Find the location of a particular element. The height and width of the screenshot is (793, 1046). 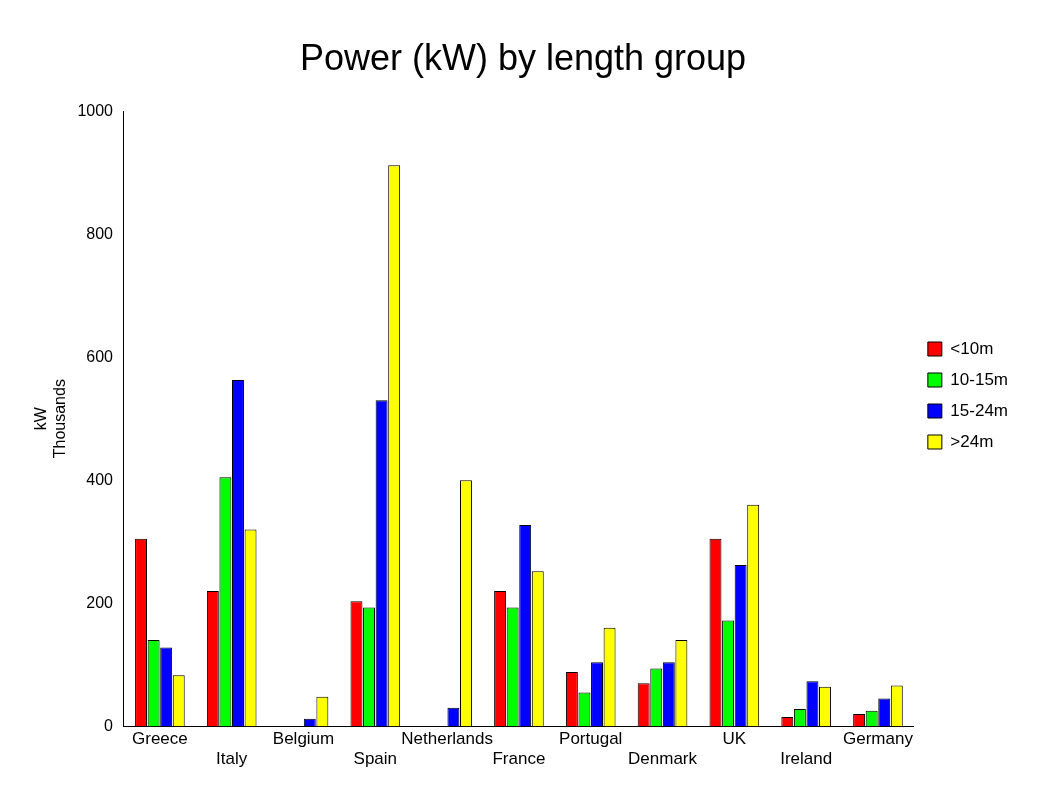

y-tick-label: 1000 is located at coordinates (95, 110).